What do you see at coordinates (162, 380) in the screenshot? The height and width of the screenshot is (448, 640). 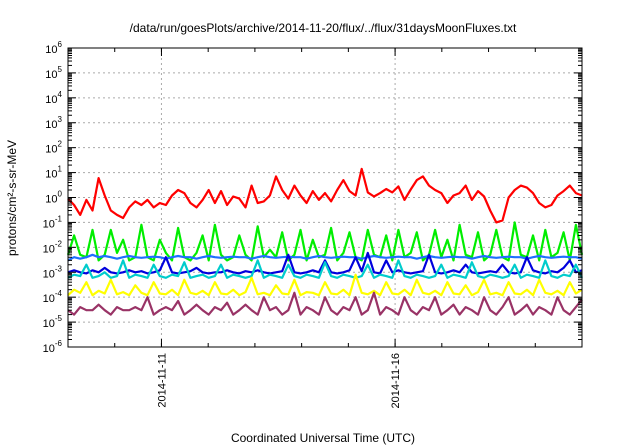 I see `x-tick-label: 2014-11-11` at bounding box center [162, 380].